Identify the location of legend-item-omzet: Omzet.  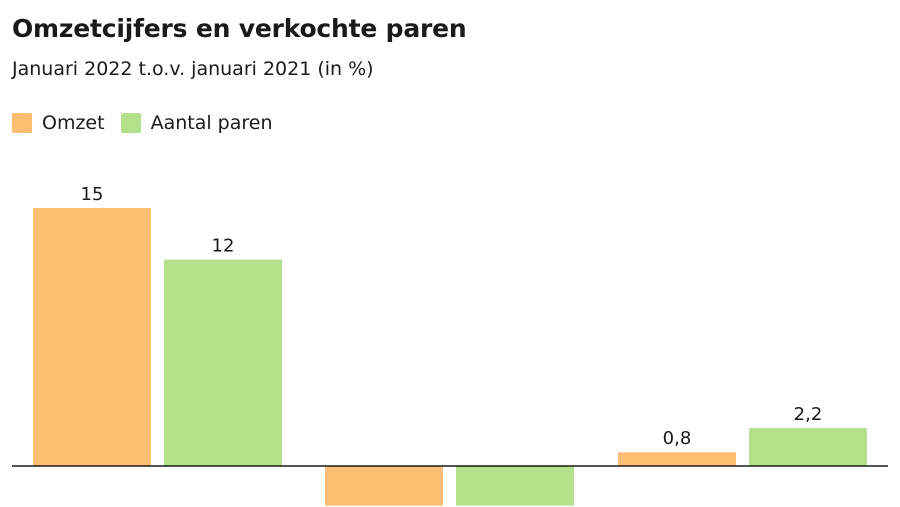
(58, 123).